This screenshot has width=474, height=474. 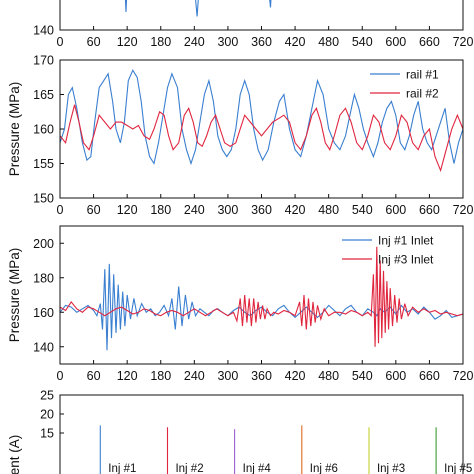 What do you see at coordinates (122, 468) in the screenshot?
I see `panel_current-injector-label: Inj #1` at bounding box center [122, 468].